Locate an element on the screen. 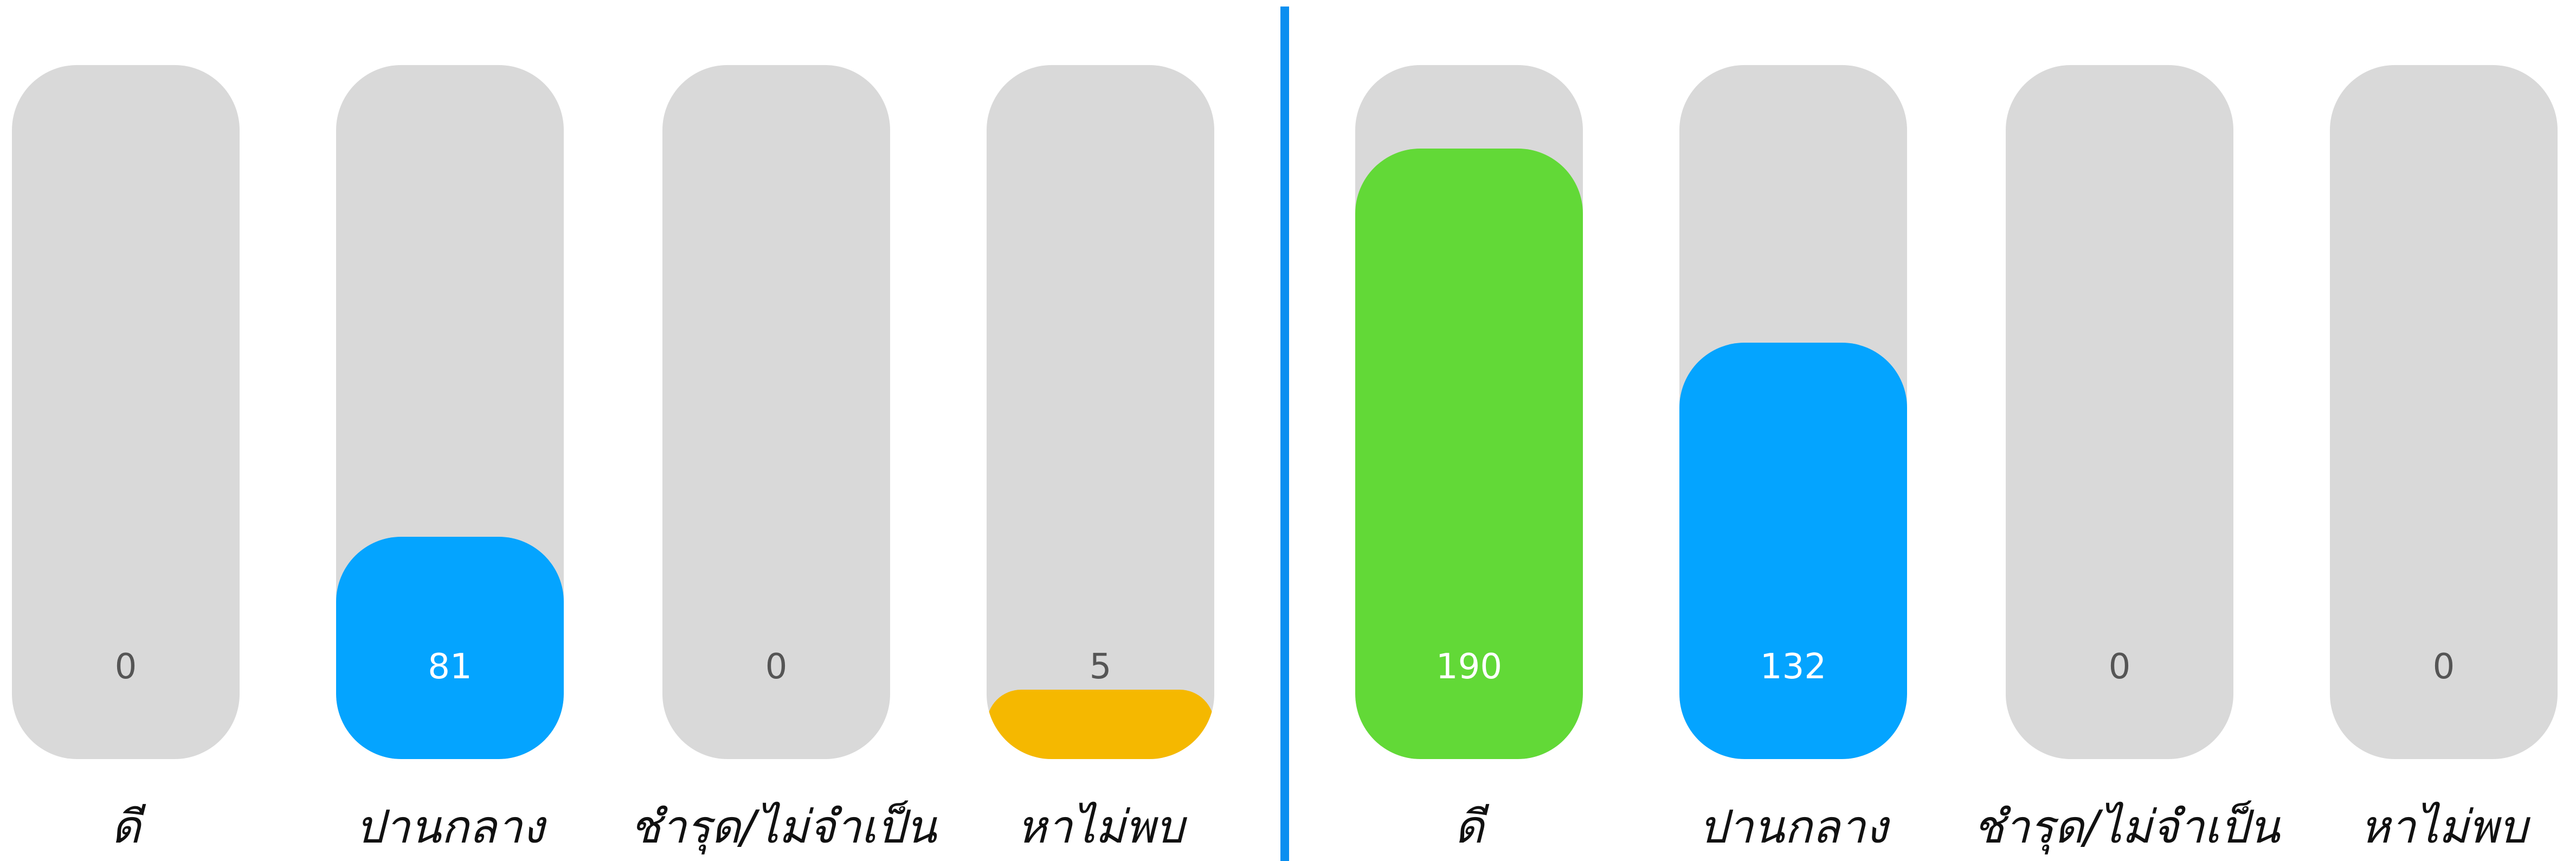 The width and height of the screenshot is (2576, 861). group-divider is located at coordinates (1284, 434).